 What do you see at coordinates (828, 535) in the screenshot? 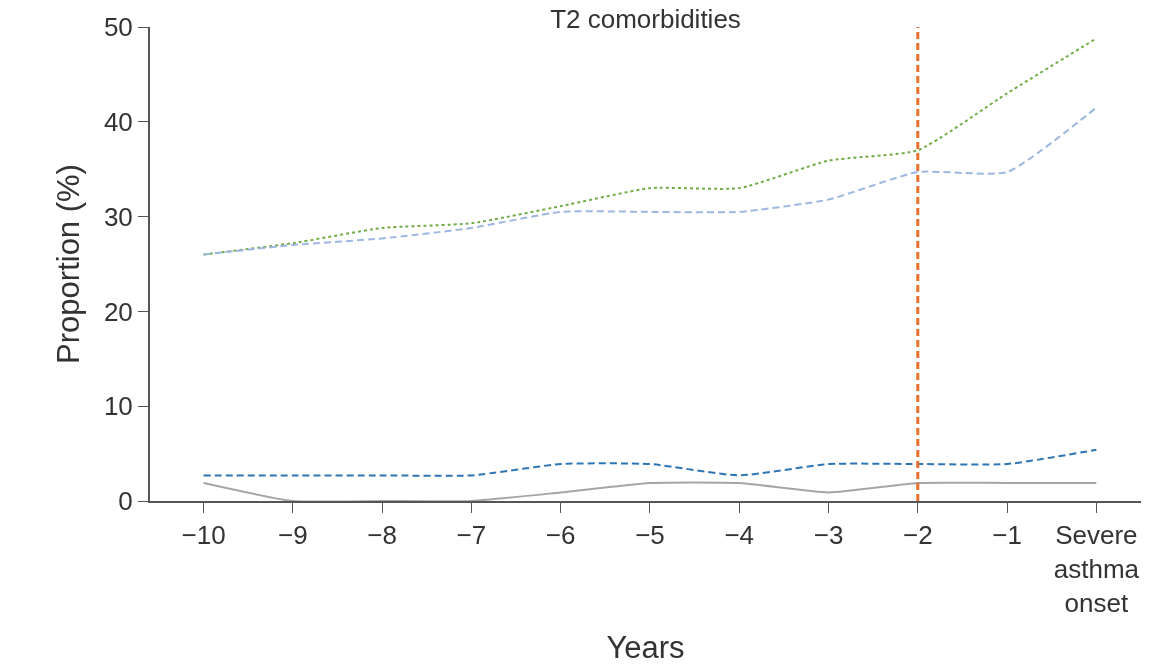
I see `x-tick-label: −3` at bounding box center [828, 535].